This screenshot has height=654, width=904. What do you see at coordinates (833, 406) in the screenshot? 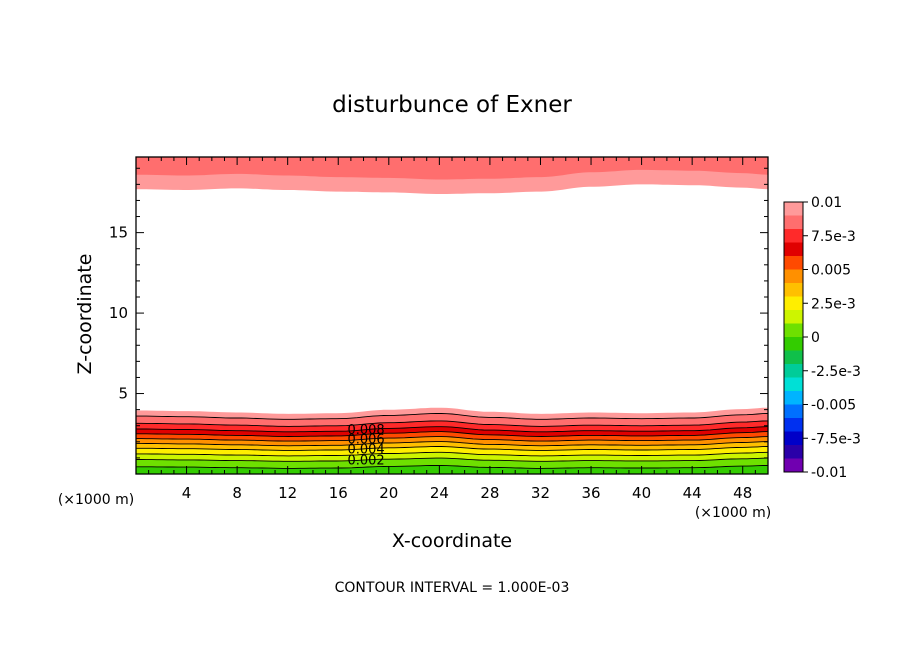
I see `colorbar-label: -0.005` at bounding box center [833, 406].